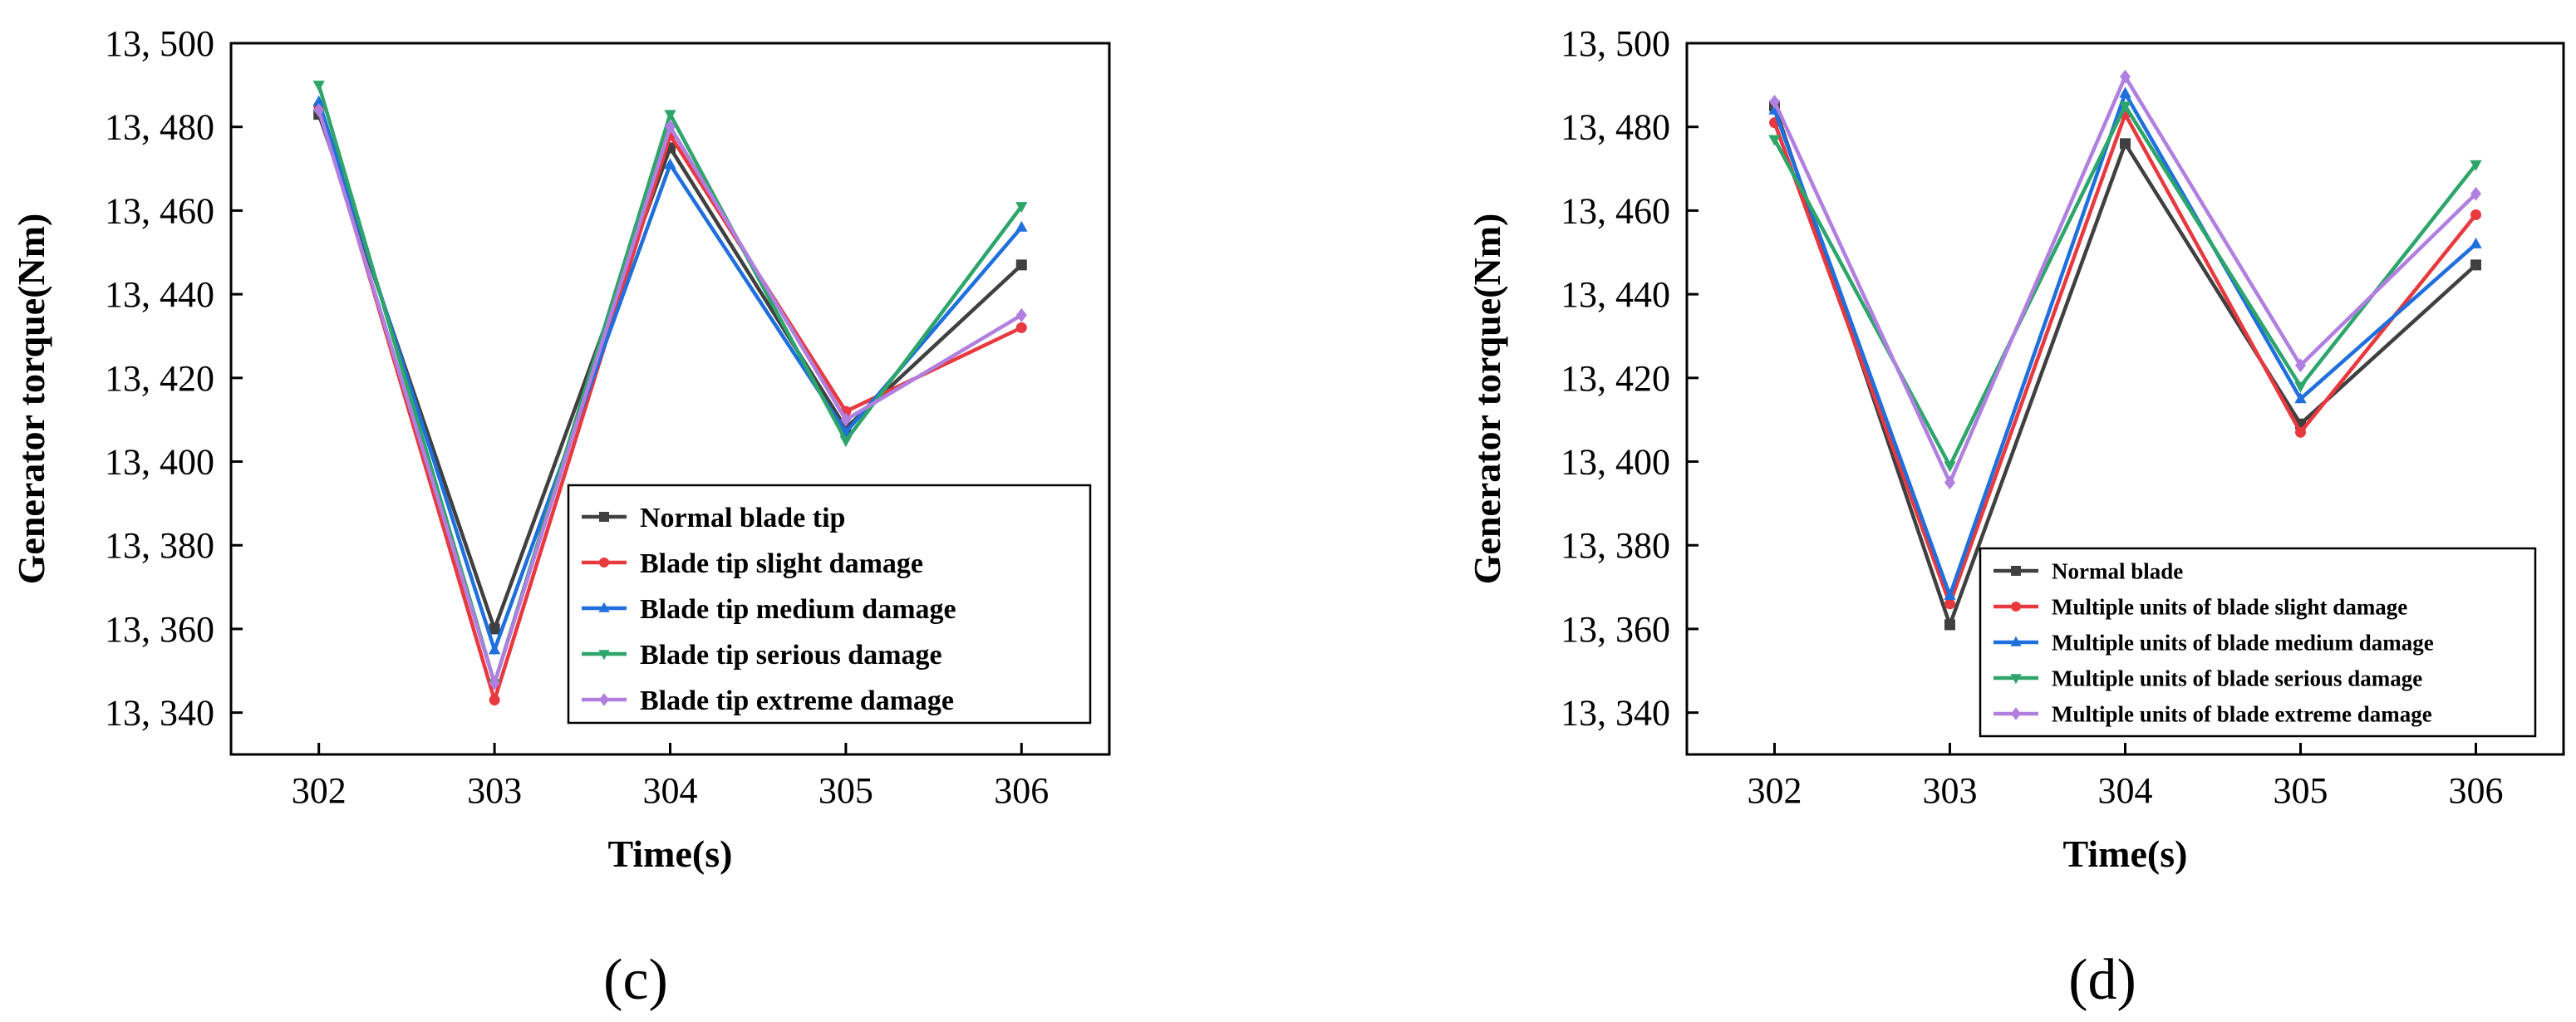 This screenshot has width=2576, height=1022. I want to click on panel-label: (c), so click(635, 980).